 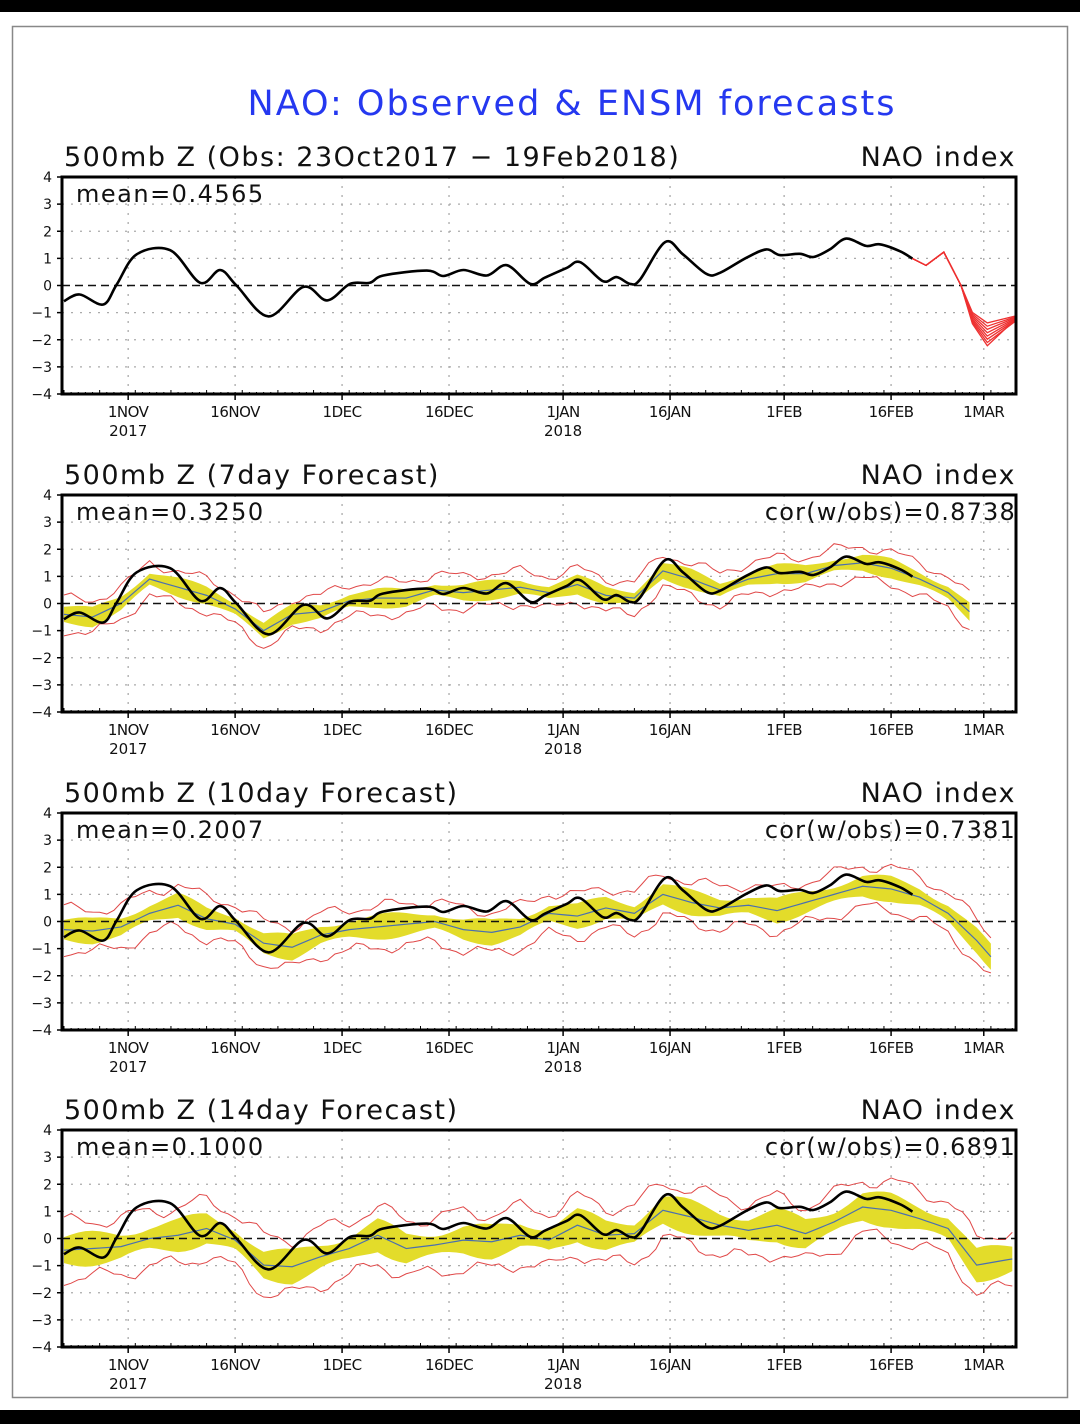 I want to click on mean-label: mean=0.3250, so click(x=170, y=512).